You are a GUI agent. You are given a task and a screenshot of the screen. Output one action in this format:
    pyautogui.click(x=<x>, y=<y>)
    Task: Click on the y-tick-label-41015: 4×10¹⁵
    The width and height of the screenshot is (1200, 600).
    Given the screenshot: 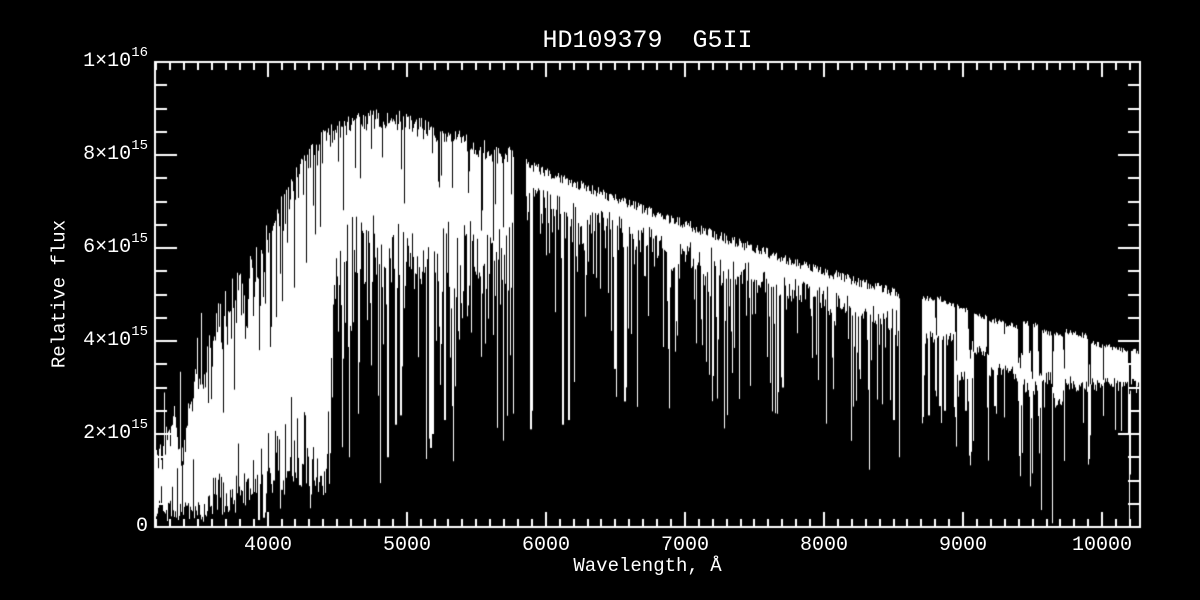 What is the action you would take?
    pyautogui.click(x=115, y=338)
    